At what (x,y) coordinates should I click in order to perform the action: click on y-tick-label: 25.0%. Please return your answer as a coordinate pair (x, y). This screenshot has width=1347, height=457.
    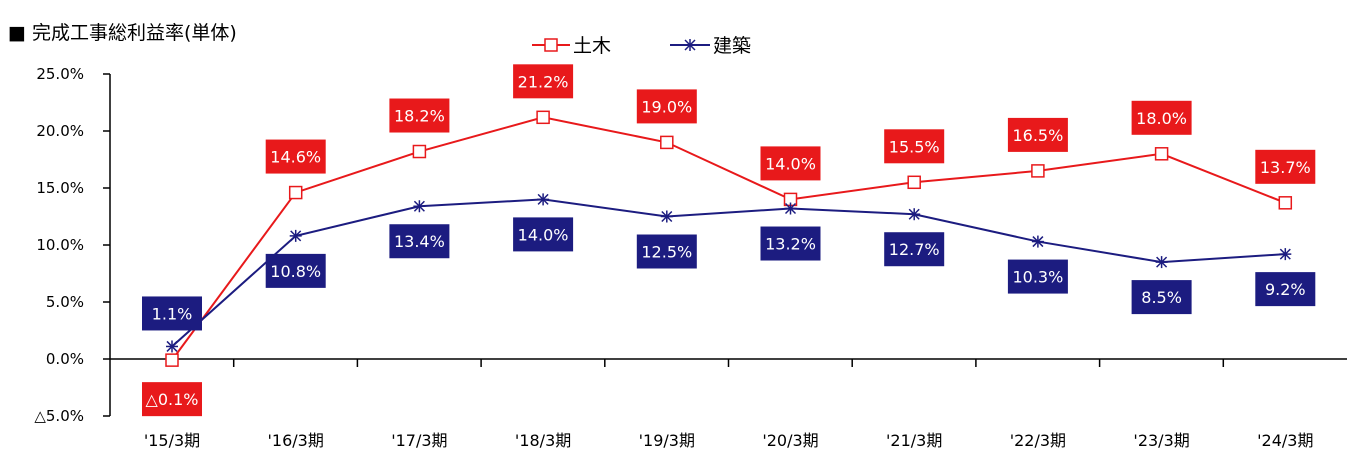
    Looking at the image, I should click on (60, 74).